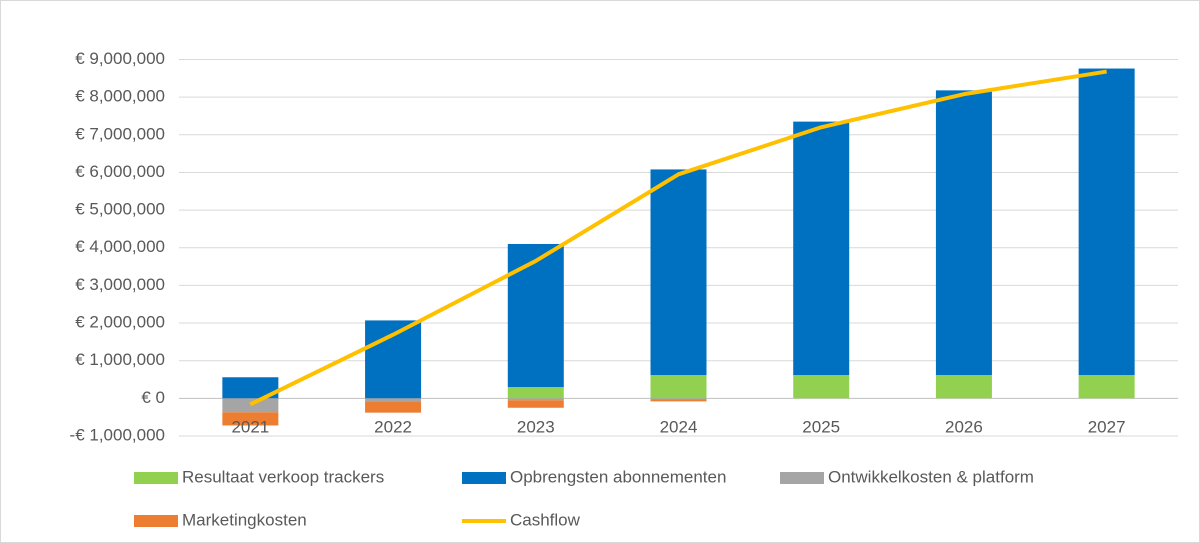  I want to click on y-tick-label: € 2,000,000, so click(120, 322).